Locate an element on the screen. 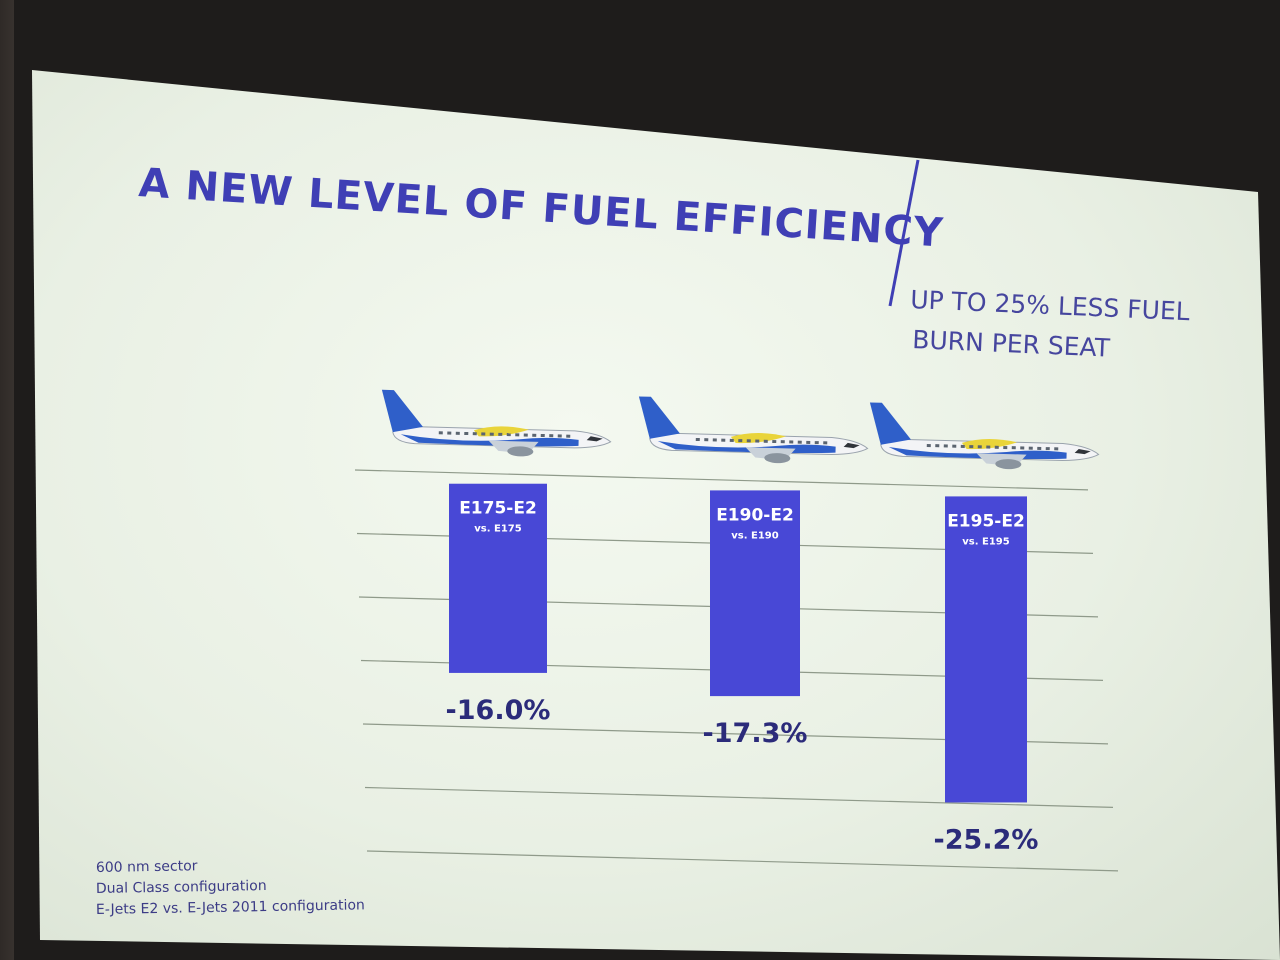 Image resolution: width=1280 pixels, height=960 pixels. bar-group-e175-e2: E175-E2 vs. E175 -16.0% is located at coordinates (498, 604).